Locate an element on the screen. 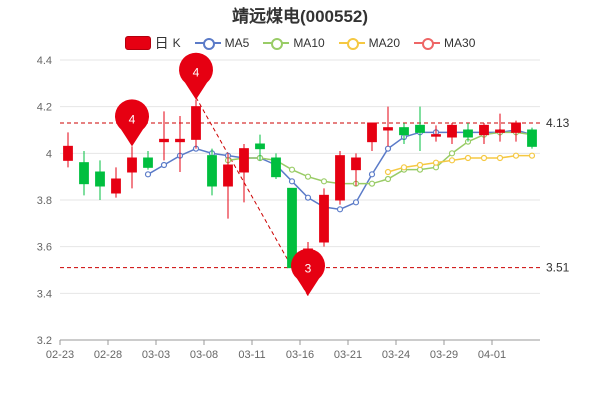 This screenshot has width=600, height=400. legend-ma30-label: MA30 is located at coordinates (460, 43).